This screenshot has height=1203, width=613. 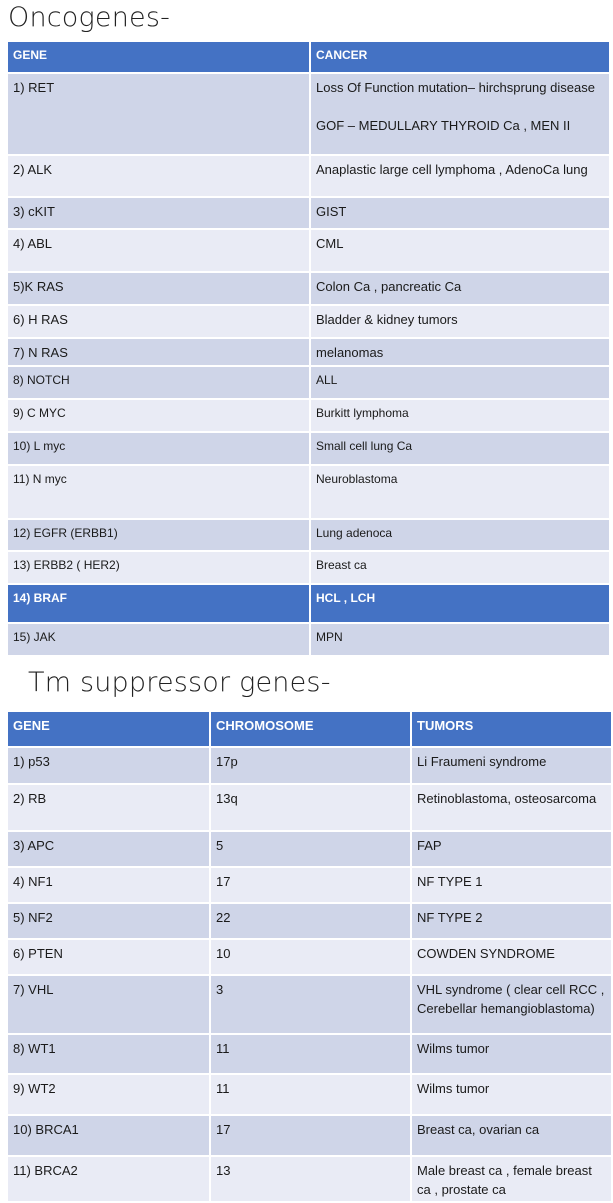 I want to click on cancer-cell: MPN, so click(x=459, y=639).